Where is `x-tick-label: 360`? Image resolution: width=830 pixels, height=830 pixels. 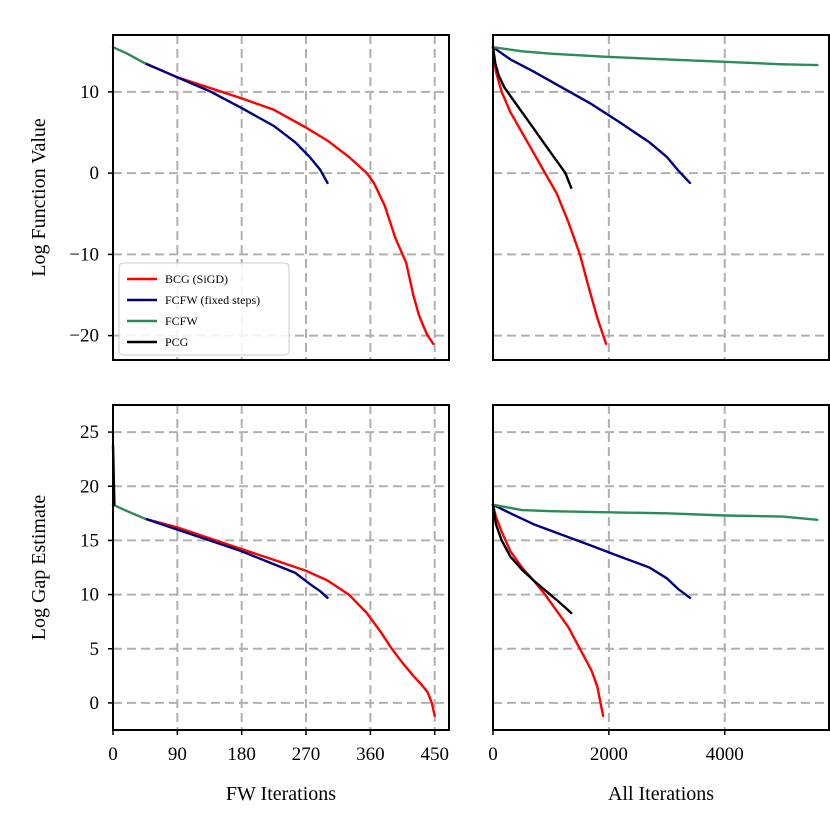
x-tick-label: 360 is located at coordinates (370, 754).